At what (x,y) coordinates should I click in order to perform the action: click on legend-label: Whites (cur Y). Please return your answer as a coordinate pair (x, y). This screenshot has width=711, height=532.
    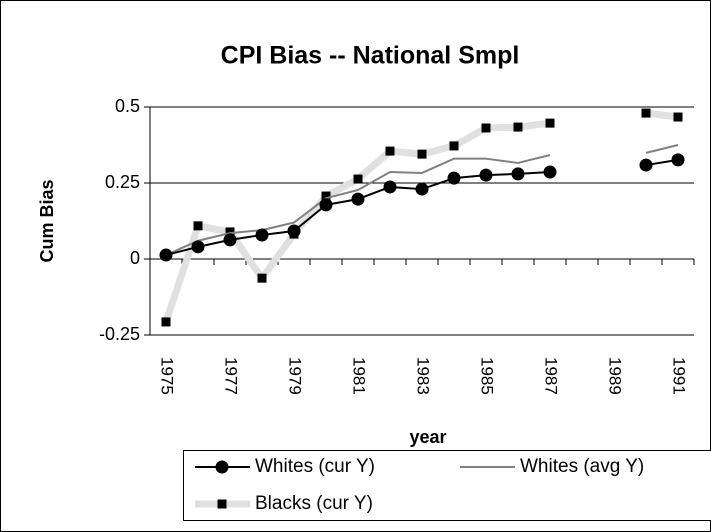
    Looking at the image, I should click on (315, 466).